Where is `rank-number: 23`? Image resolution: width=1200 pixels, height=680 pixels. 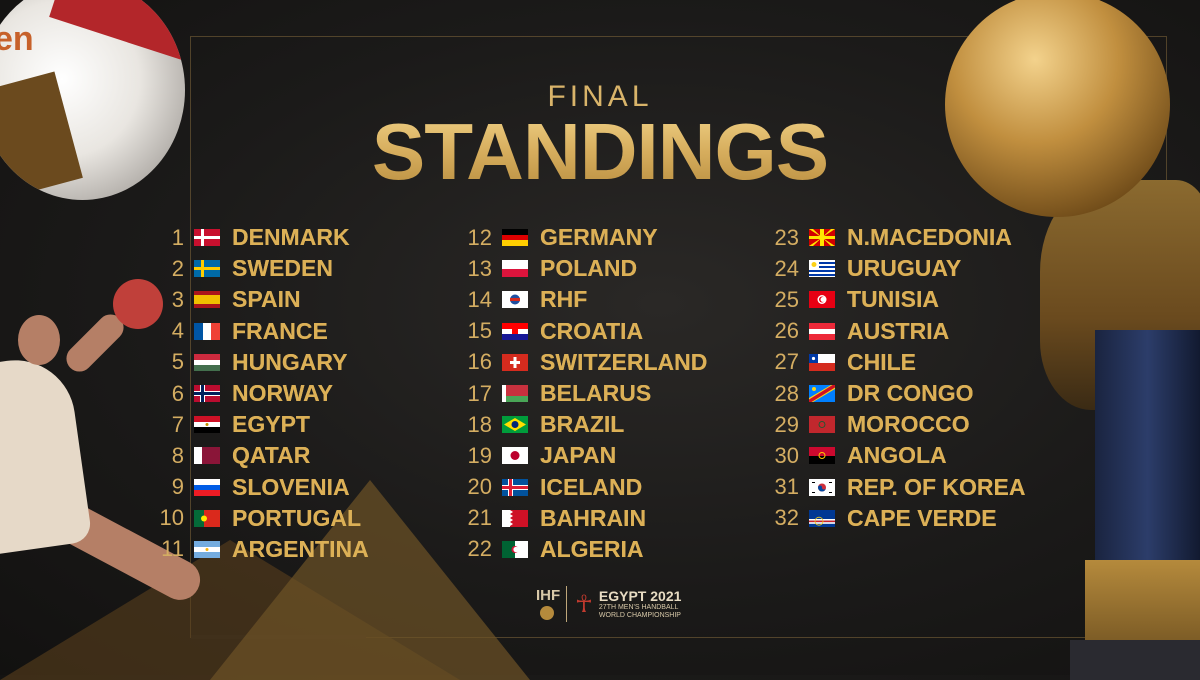
rank-number: 23 is located at coordinates (786, 237).